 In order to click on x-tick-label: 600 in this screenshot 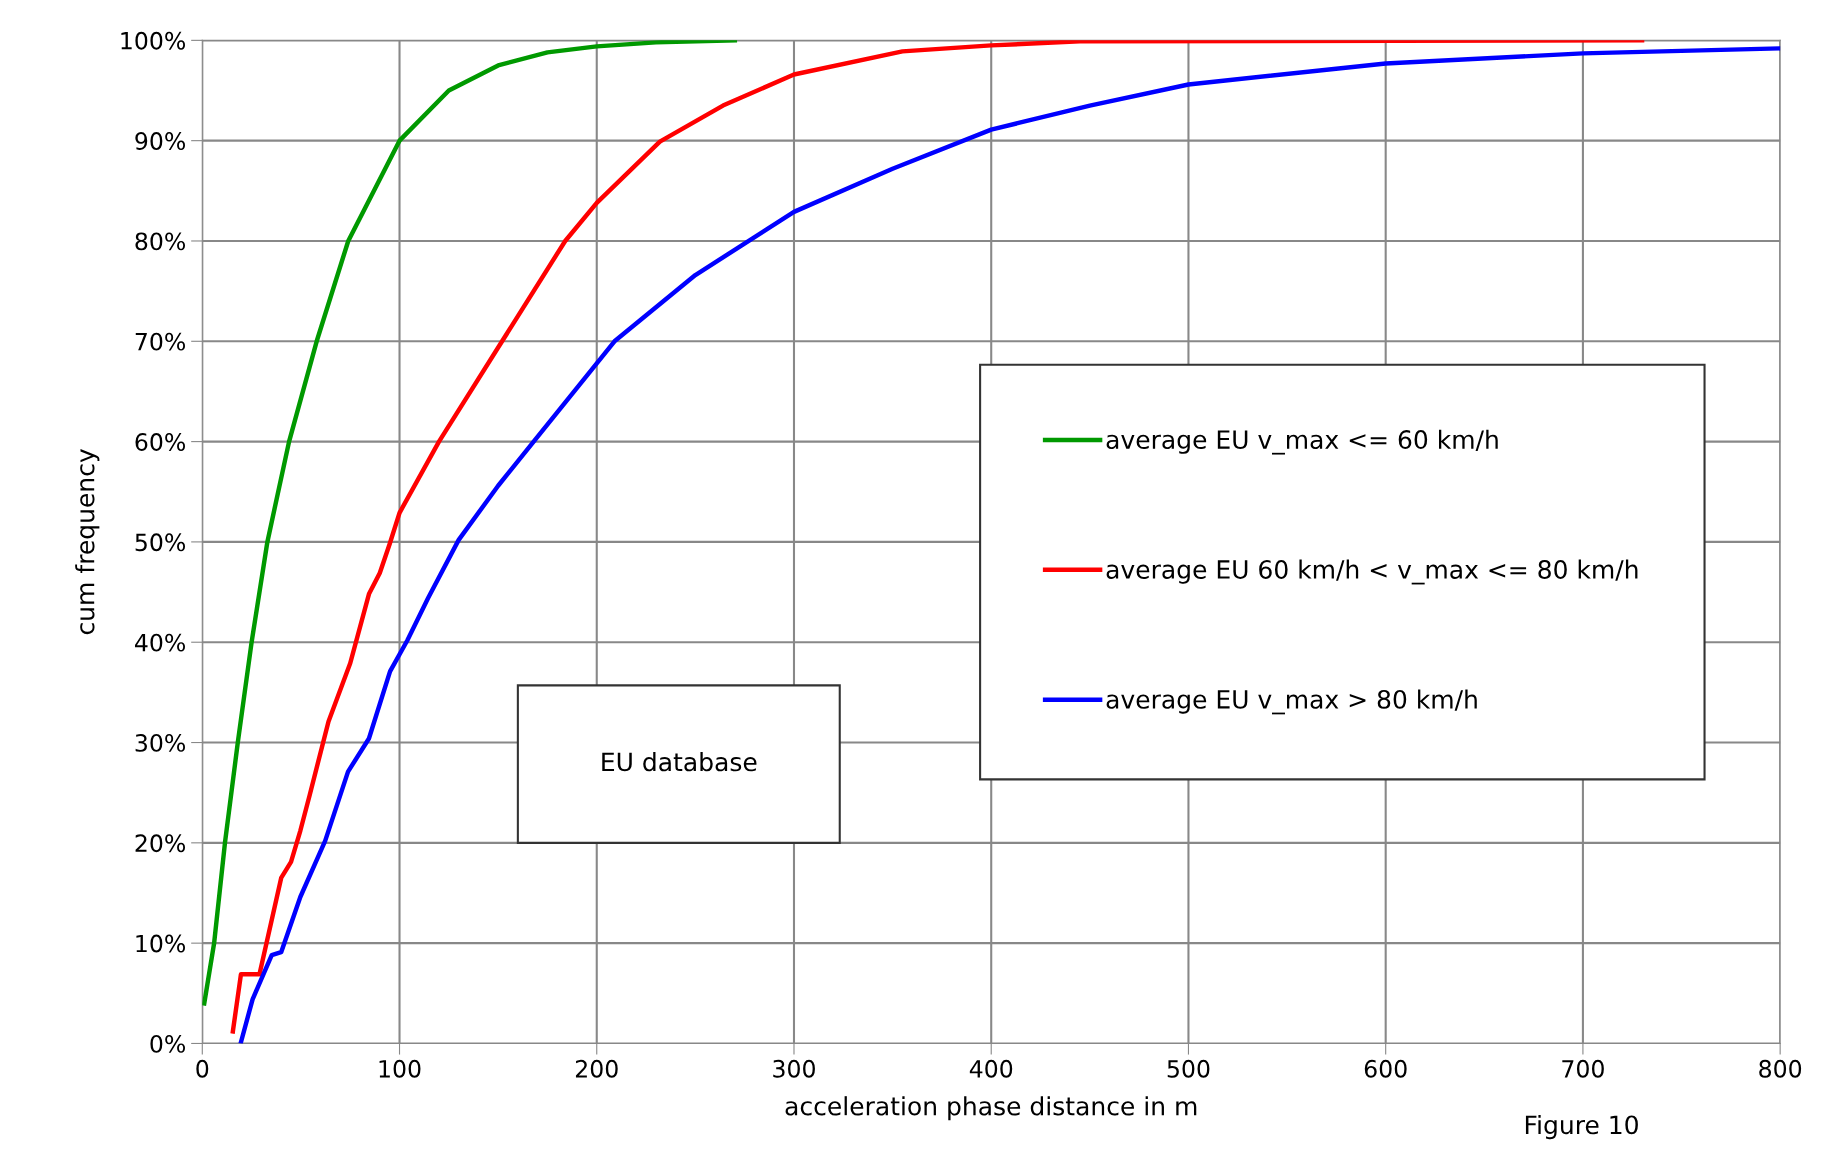, I will do `click(1385, 1068)`.